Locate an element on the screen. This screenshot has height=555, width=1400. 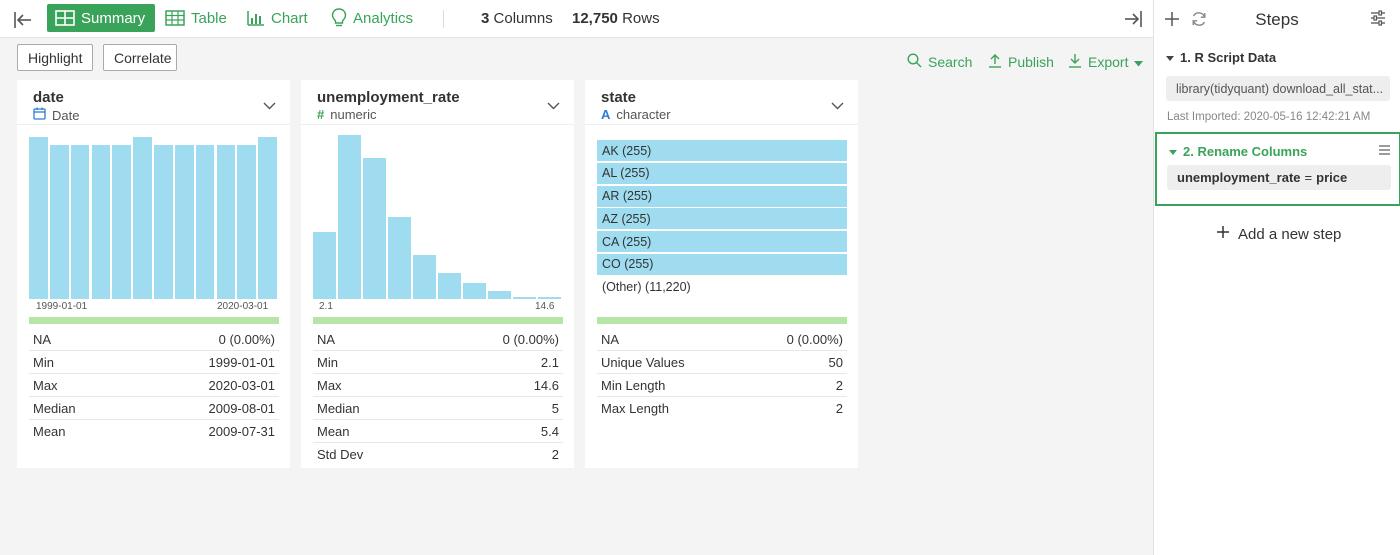
column-count-label: Columns is located at coordinates (523, 18).